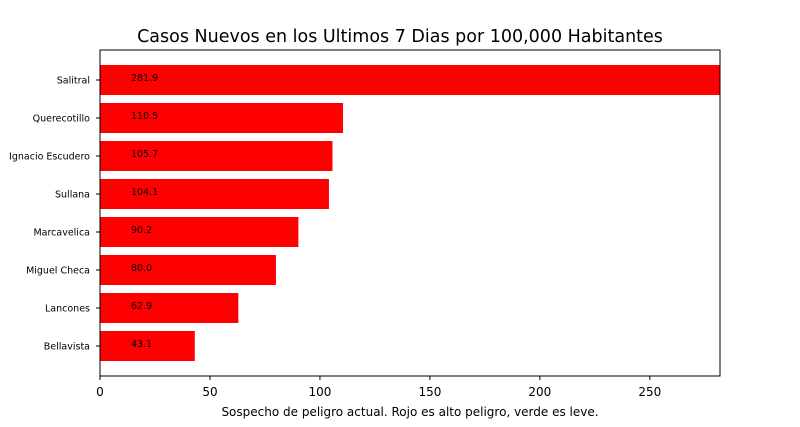  What do you see at coordinates (141, 306) in the screenshot?
I see `bar-value-label: 62.9` at bounding box center [141, 306].